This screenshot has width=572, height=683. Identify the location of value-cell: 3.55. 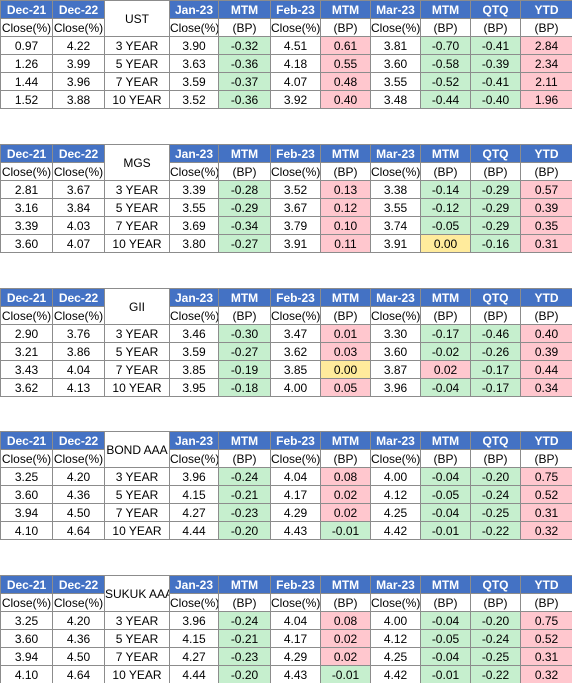
(395, 207).